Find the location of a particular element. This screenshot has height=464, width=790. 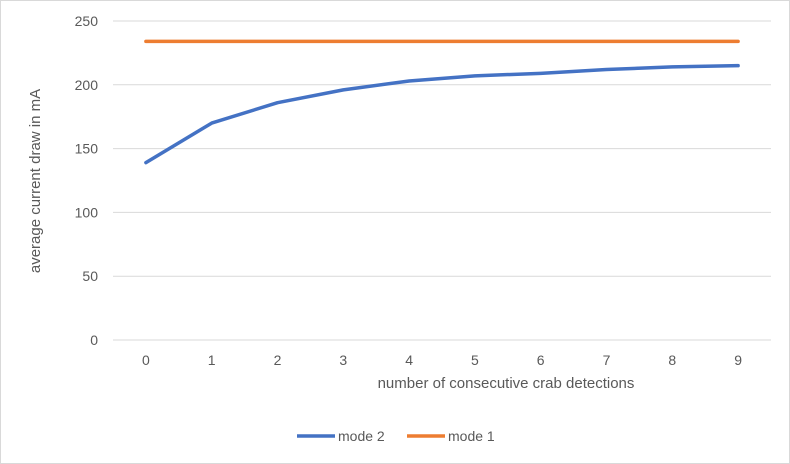

x-tick-label: 8 is located at coordinates (672, 360).